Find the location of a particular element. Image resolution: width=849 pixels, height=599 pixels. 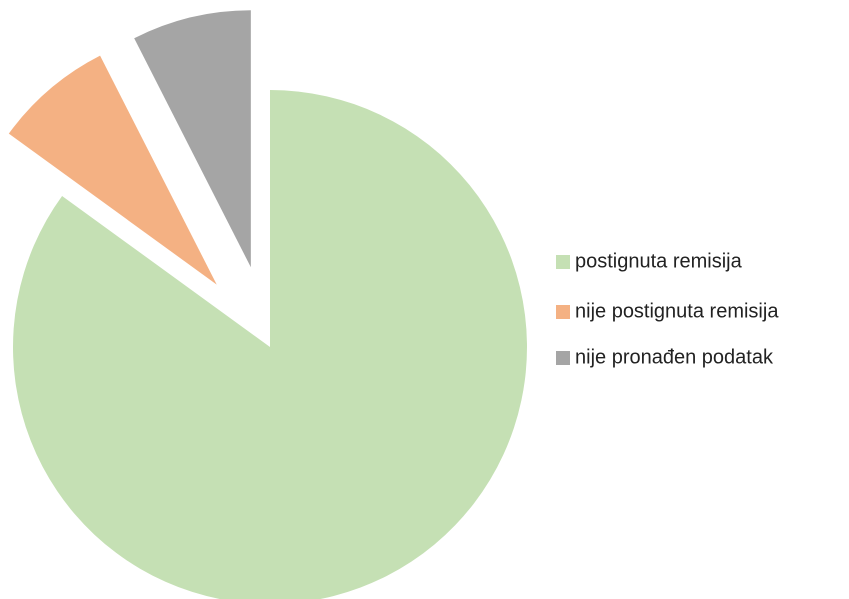

legend-label: nije postignuta remisija is located at coordinates (677, 311).